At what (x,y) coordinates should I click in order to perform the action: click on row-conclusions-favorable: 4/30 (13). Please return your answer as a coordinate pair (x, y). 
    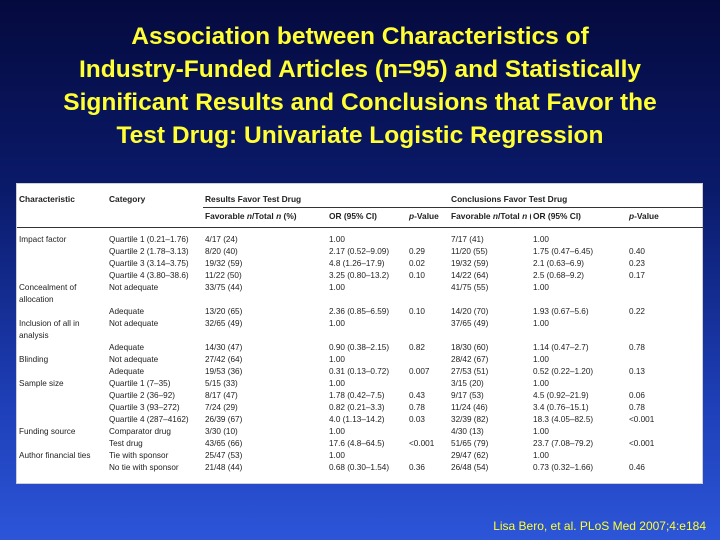
    Looking at the image, I should click on (467, 431).